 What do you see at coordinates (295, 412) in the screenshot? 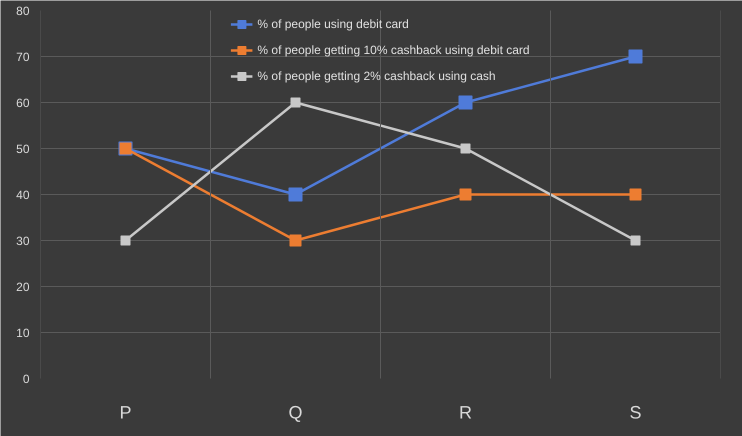
I see `x-tick-label: Q` at bounding box center [295, 412].